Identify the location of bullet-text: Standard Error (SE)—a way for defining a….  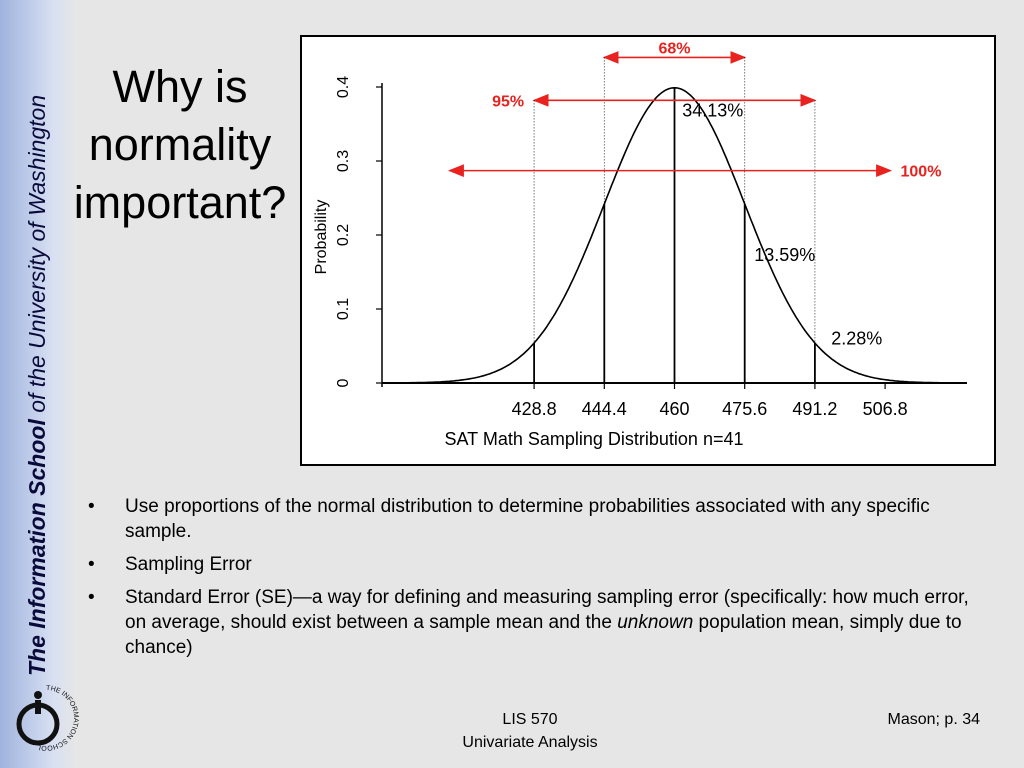
(547, 610).